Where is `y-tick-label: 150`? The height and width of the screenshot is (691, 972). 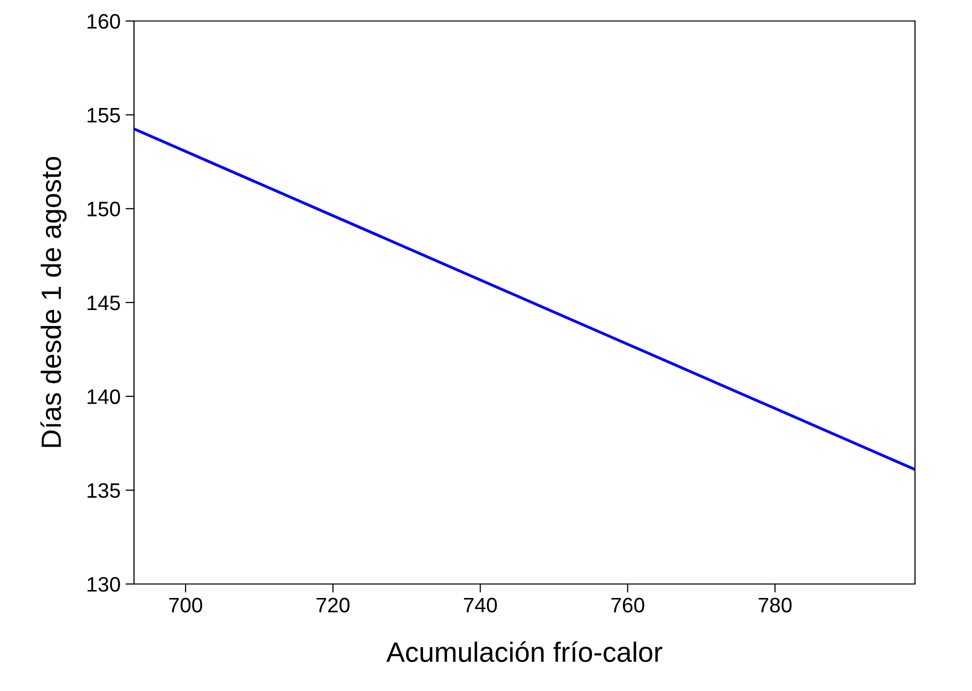
y-tick-label: 150 is located at coordinates (104, 209).